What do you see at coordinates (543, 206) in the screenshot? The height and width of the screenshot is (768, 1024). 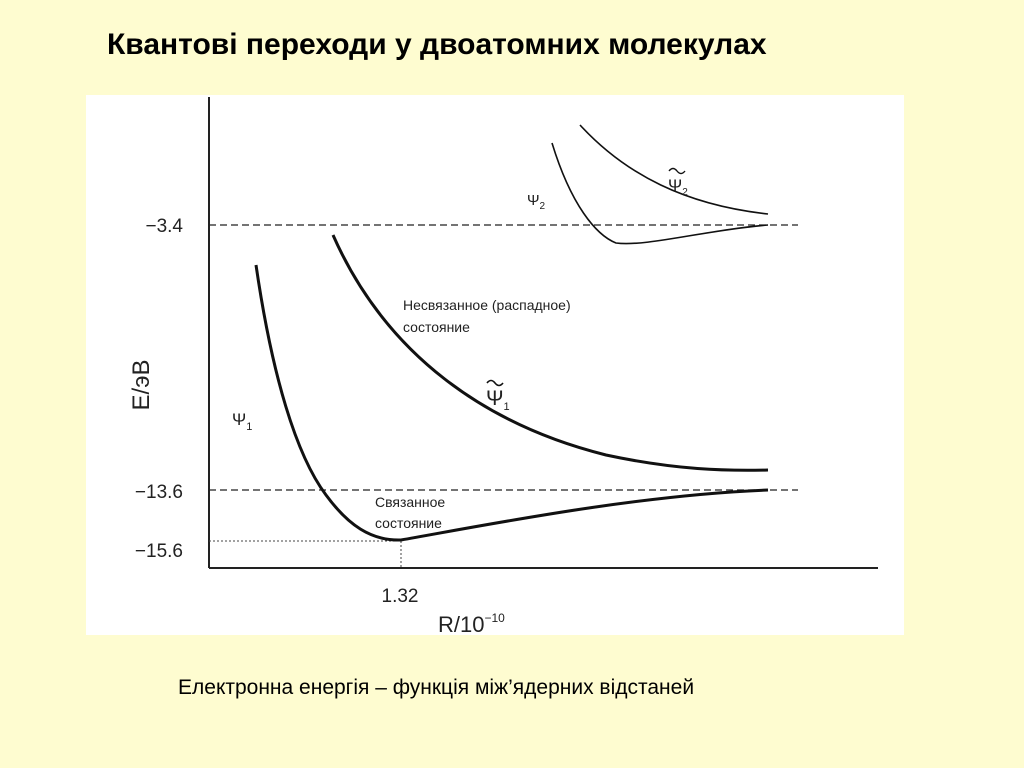 I see `label-psi2-sub: 2` at bounding box center [543, 206].